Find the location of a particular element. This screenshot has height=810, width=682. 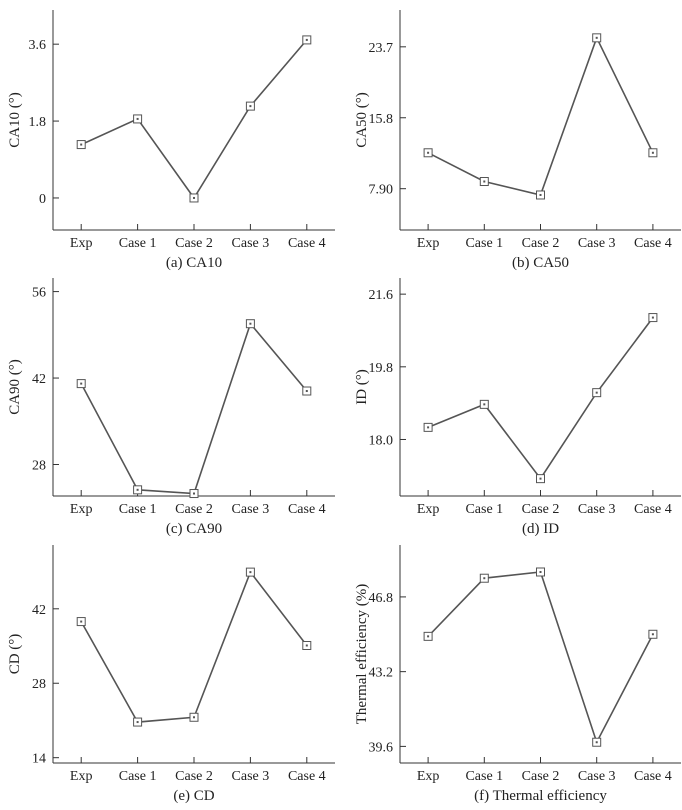

y-axis-title: ID (°) is located at coordinates (362, 387).